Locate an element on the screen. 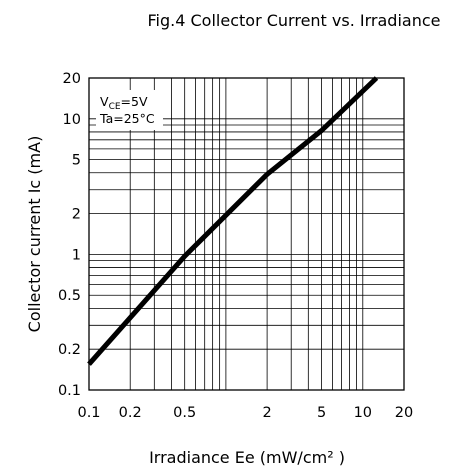  x-tick-label: 0.2 is located at coordinates (130, 413).